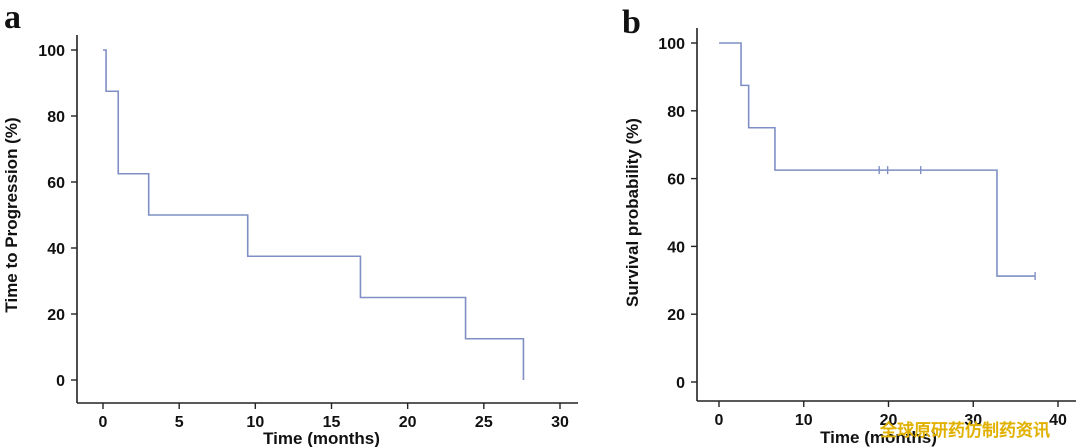 The image size is (1080, 447). Describe the element at coordinates (631, 22) in the screenshot. I see `panel-label-b: b` at that location.